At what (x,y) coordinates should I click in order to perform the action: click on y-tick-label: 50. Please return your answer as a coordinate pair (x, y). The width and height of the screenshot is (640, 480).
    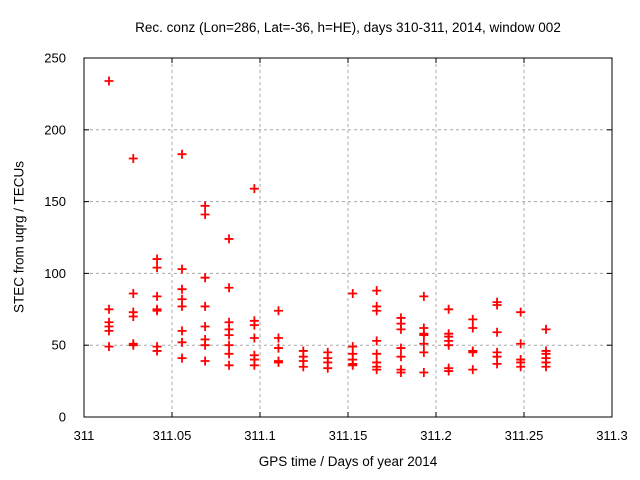
    Looking at the image, I should click on (59, 345).